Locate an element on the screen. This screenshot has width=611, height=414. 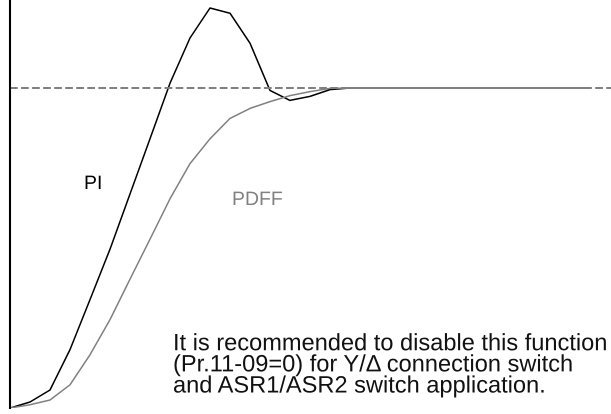
series-label: PI is located at coordinates (93, 183).